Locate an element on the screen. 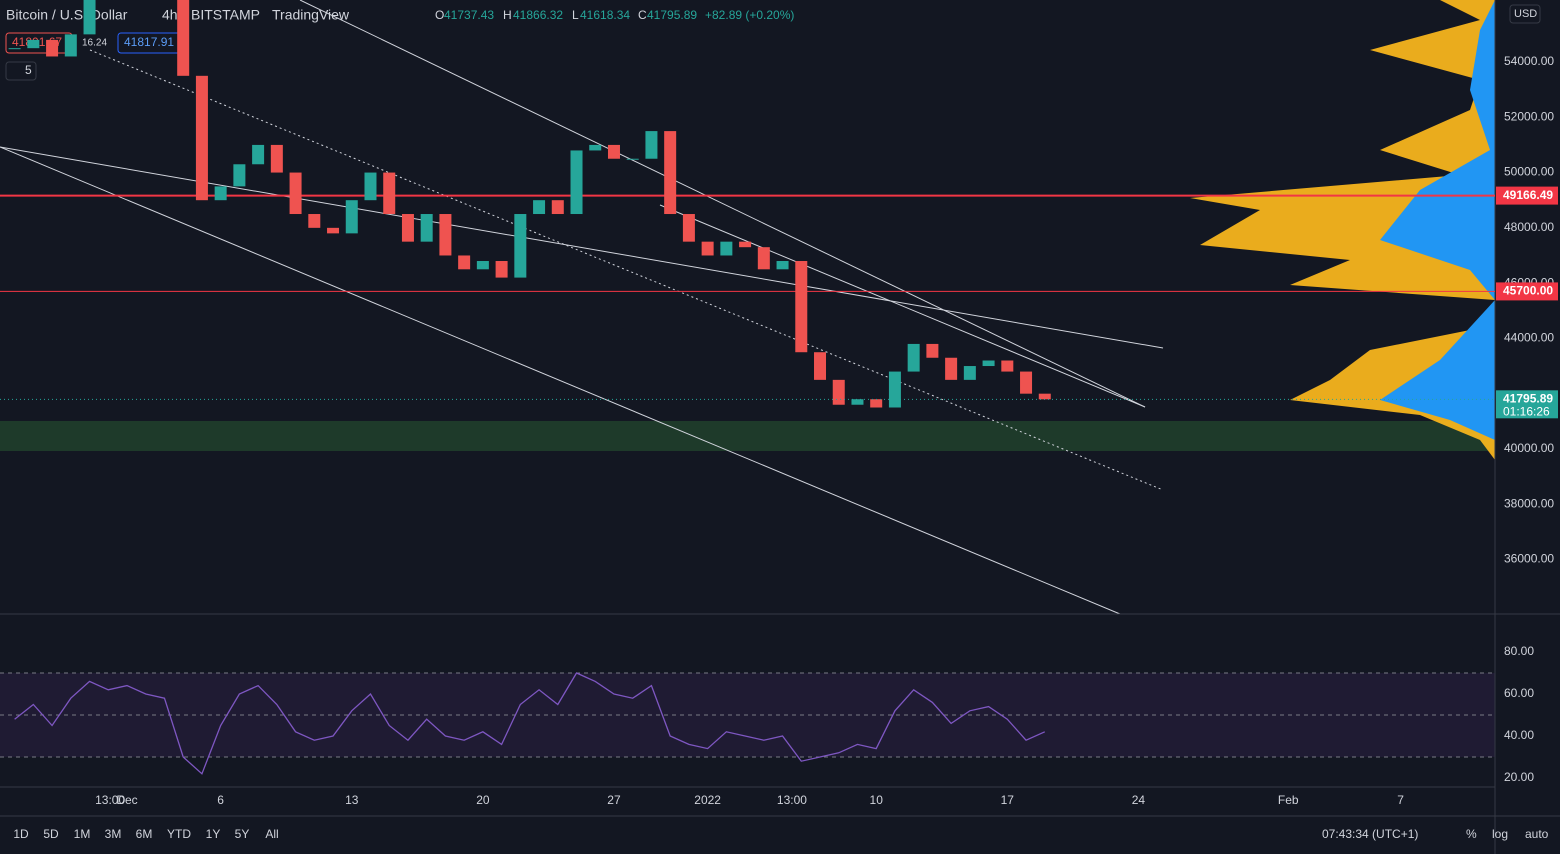 This screenshot has height=854, width=1560. price-tick-label: 50000.00 is located at coordinates (1529, 172).